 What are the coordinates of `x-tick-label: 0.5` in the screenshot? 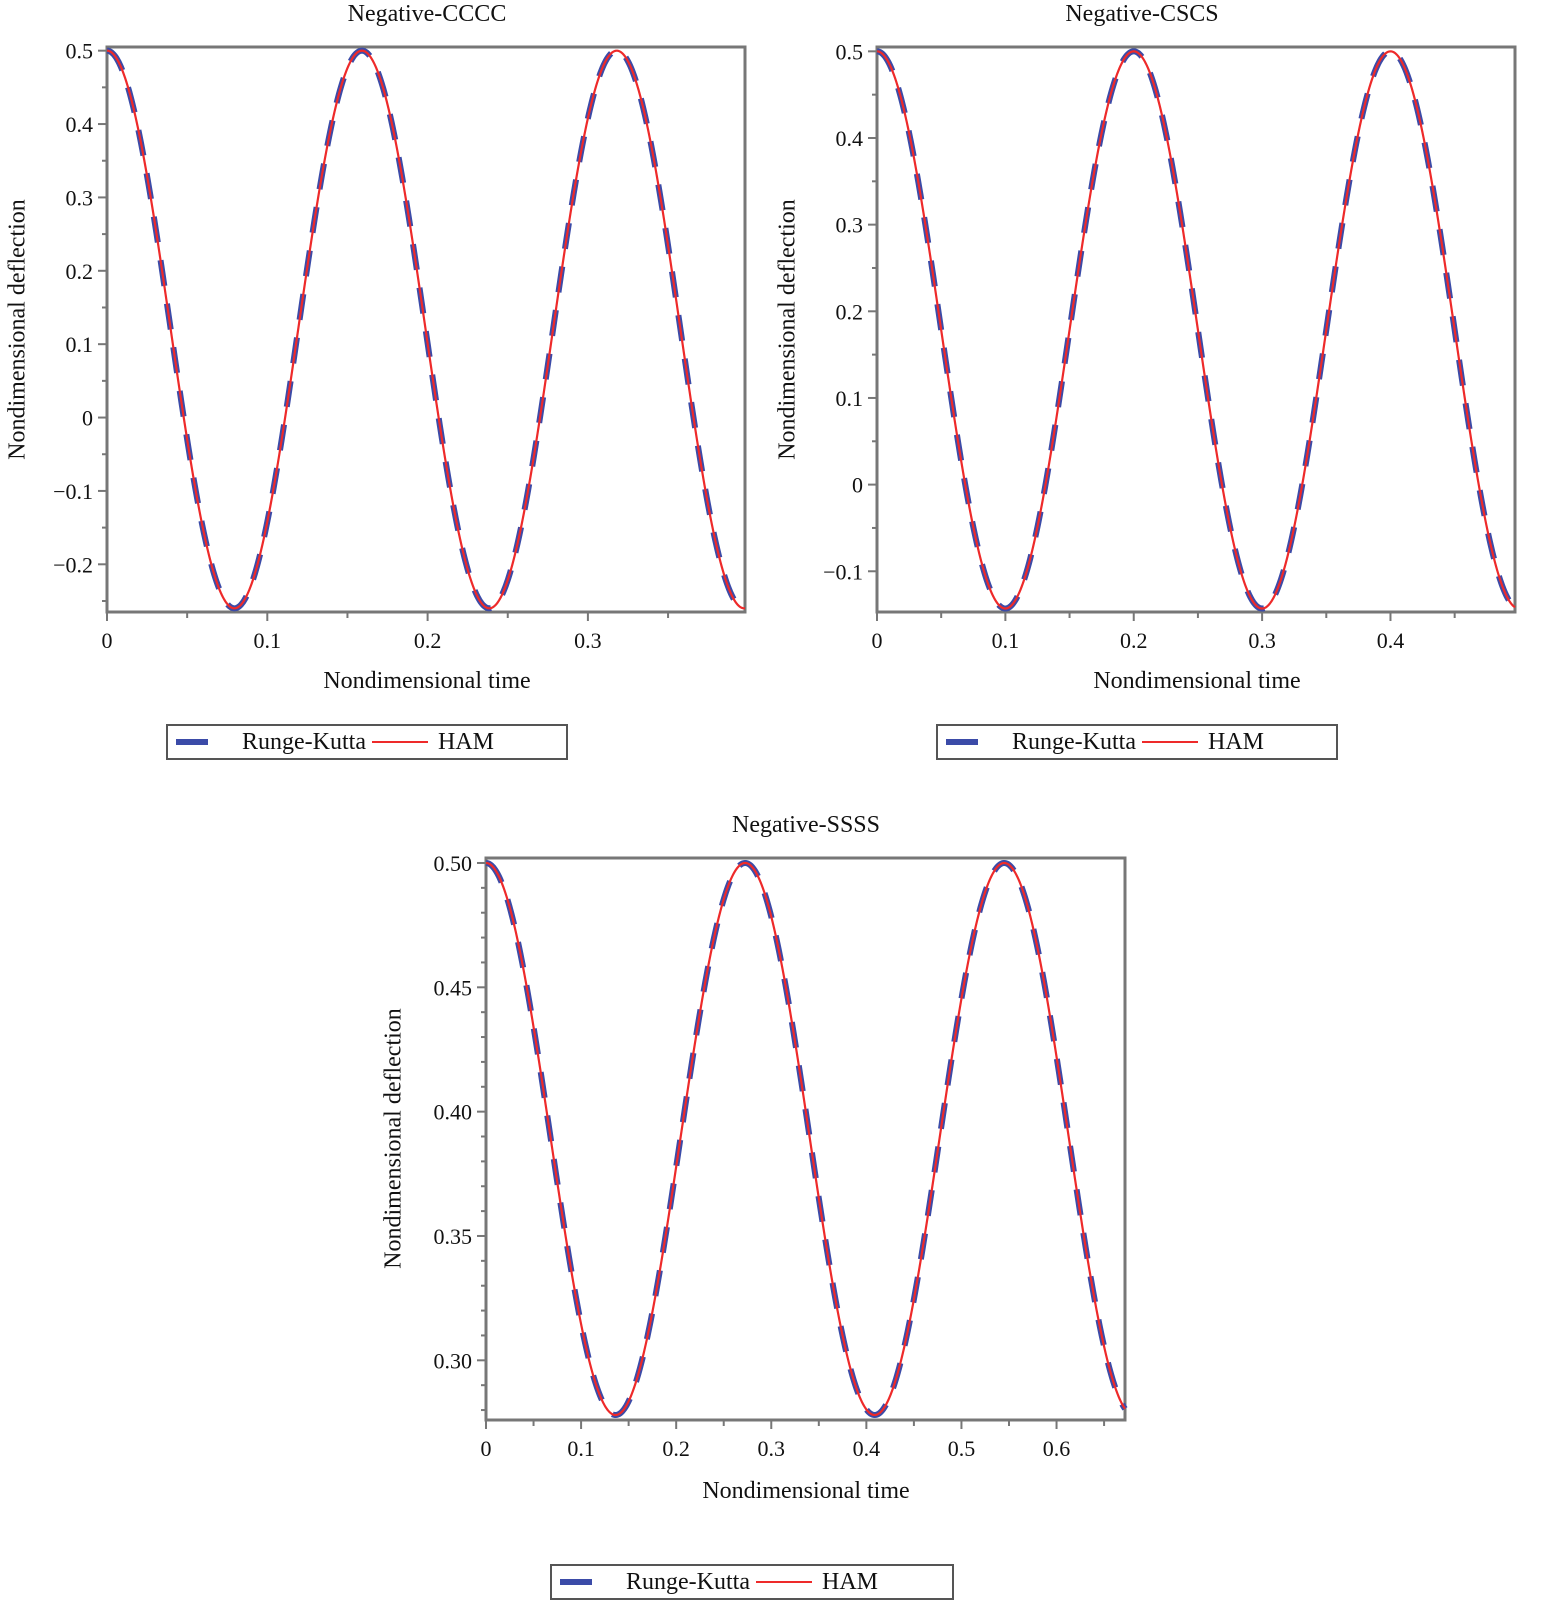 It's located at (962, 1448).